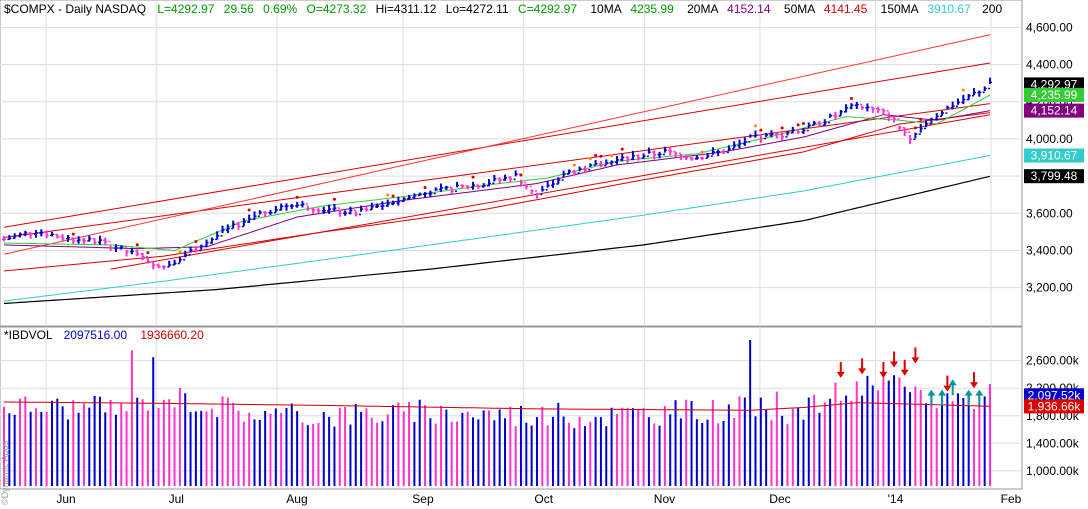 Image resolution: width=1088 pixels, height=509 pixels. I want to click on volume-value-1: 2097516.00, so click(96, 335).